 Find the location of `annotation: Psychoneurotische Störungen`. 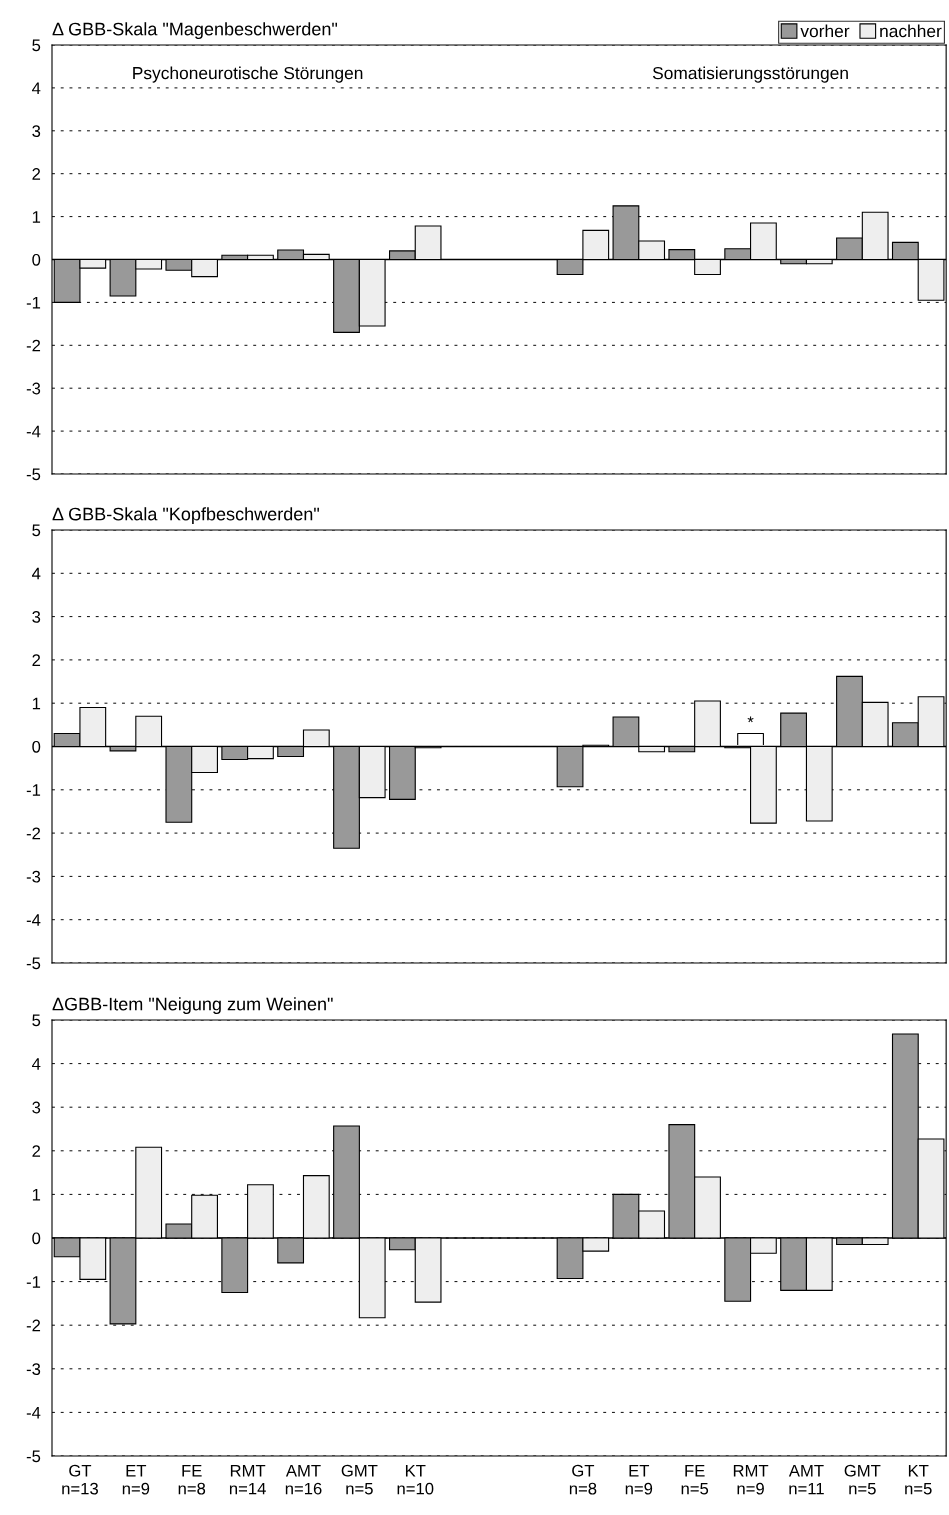

annotation: Psychoneurotische Störungen is located at coordinates (248, 74).